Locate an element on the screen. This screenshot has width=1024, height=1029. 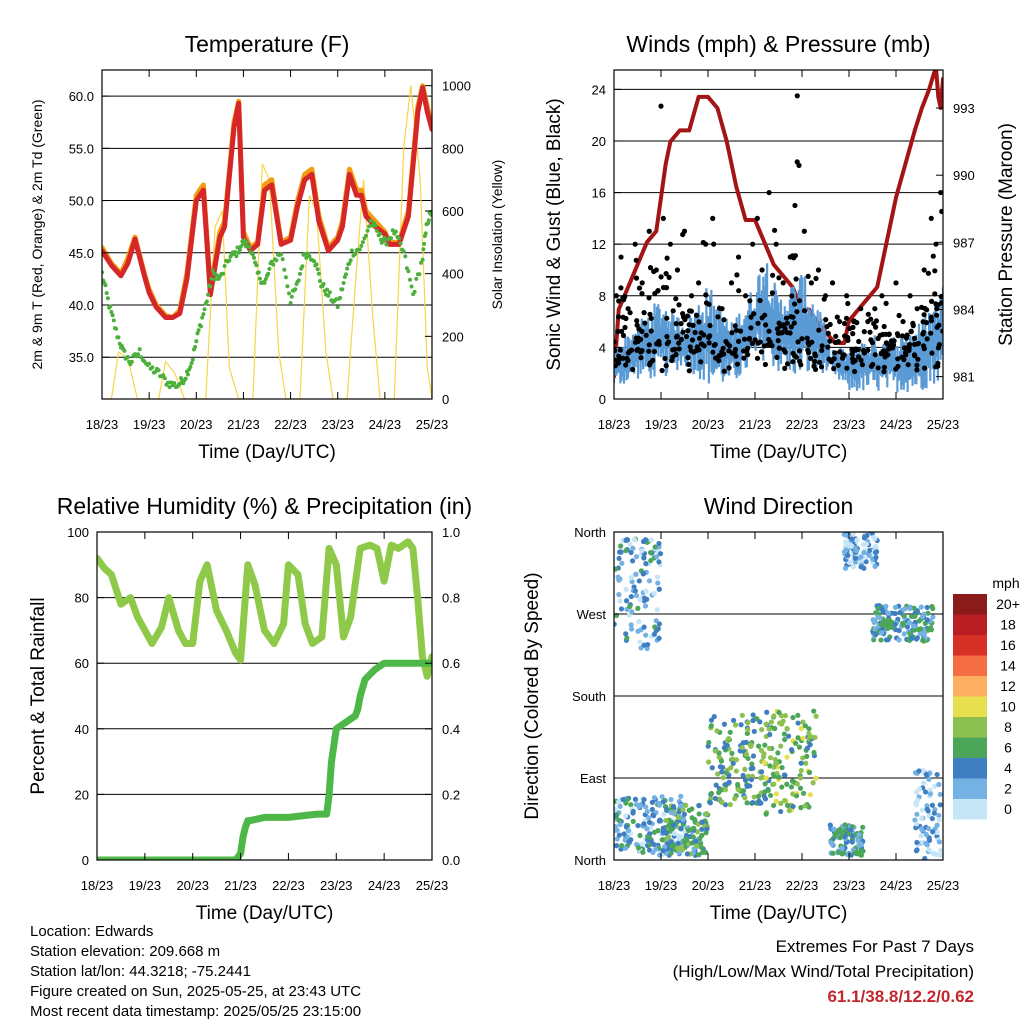
x-tick-label: 20/23 is located at coordinates (708, 424).